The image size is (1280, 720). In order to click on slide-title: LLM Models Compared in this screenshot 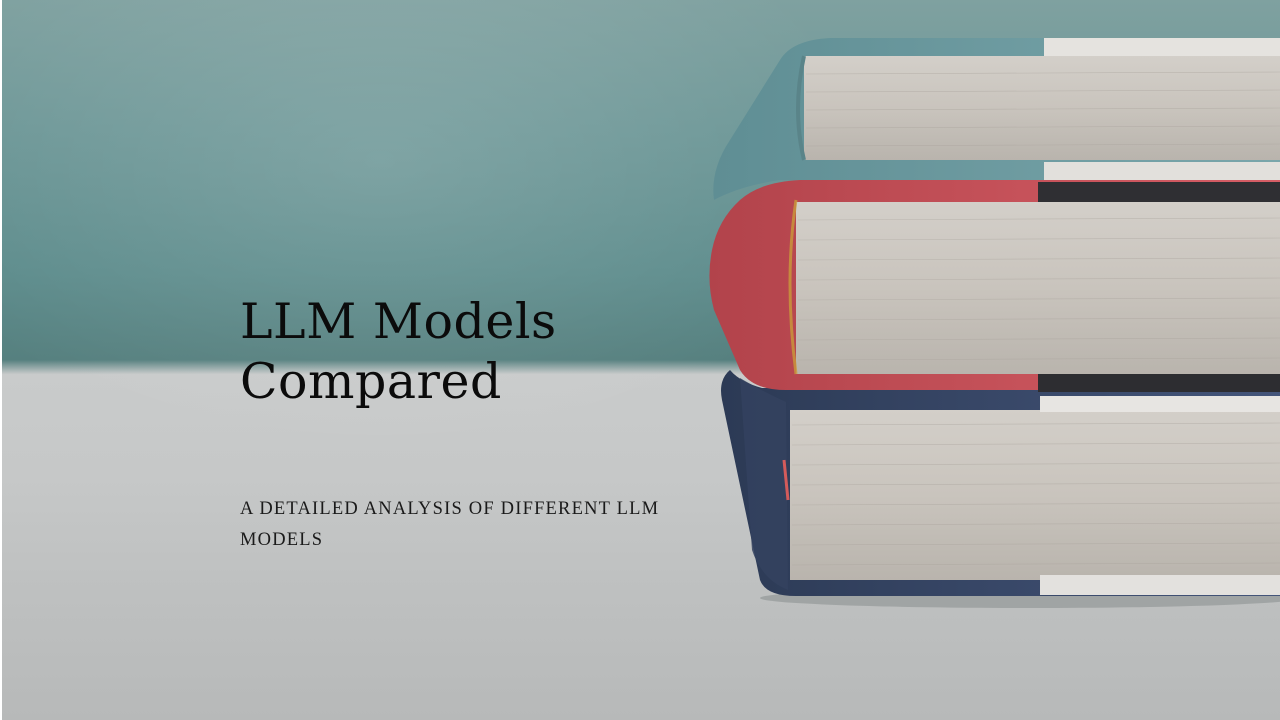, I will do `click(398, 351)`.